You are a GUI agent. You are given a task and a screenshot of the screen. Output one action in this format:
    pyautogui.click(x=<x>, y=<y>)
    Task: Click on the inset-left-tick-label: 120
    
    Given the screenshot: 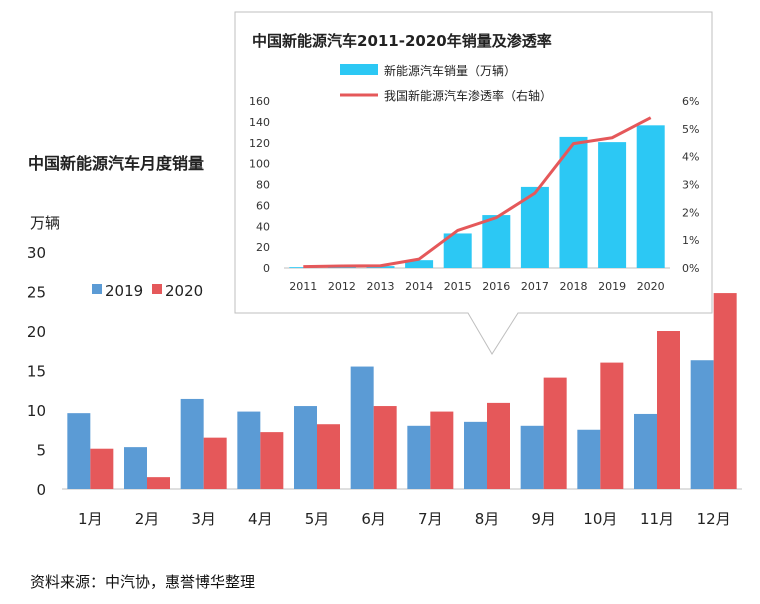 What is the action you would take?
    pyautogui.click(x=259, y=143)
    